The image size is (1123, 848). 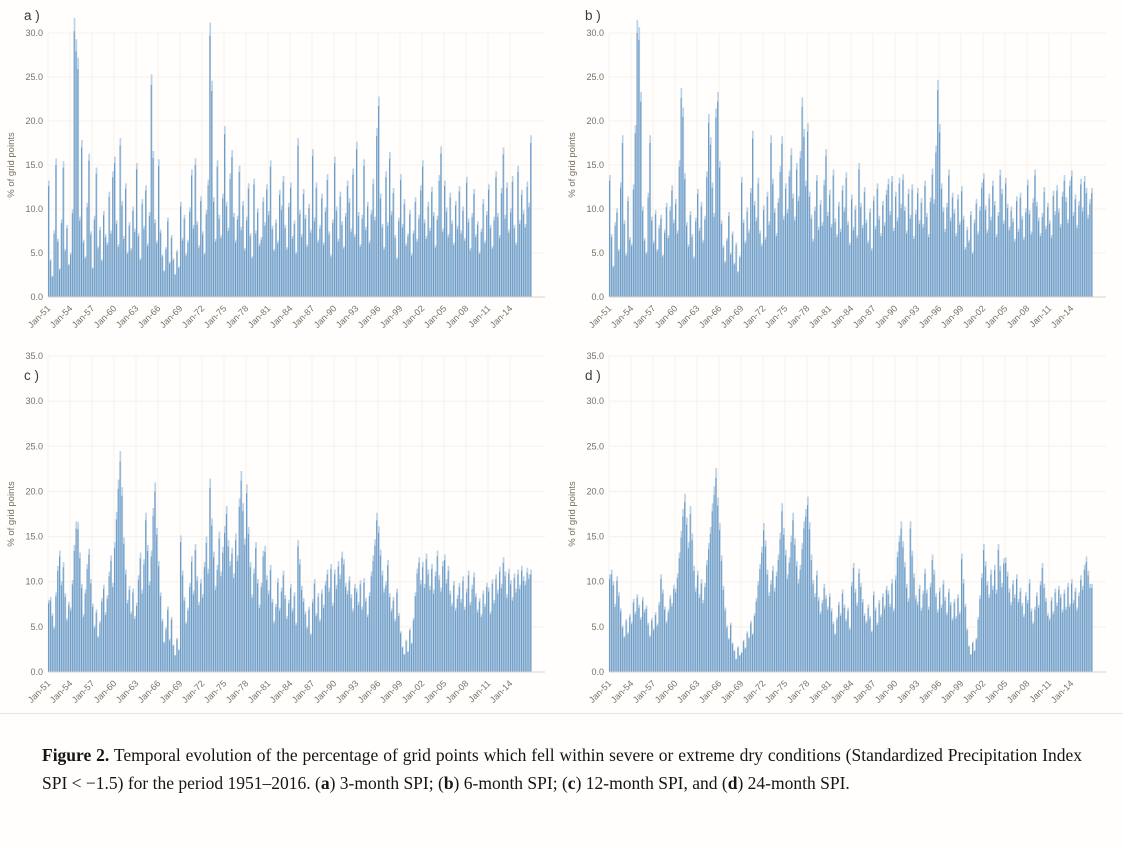 I want to click on svg-text: Jan-08, so click(x=457, y=316).